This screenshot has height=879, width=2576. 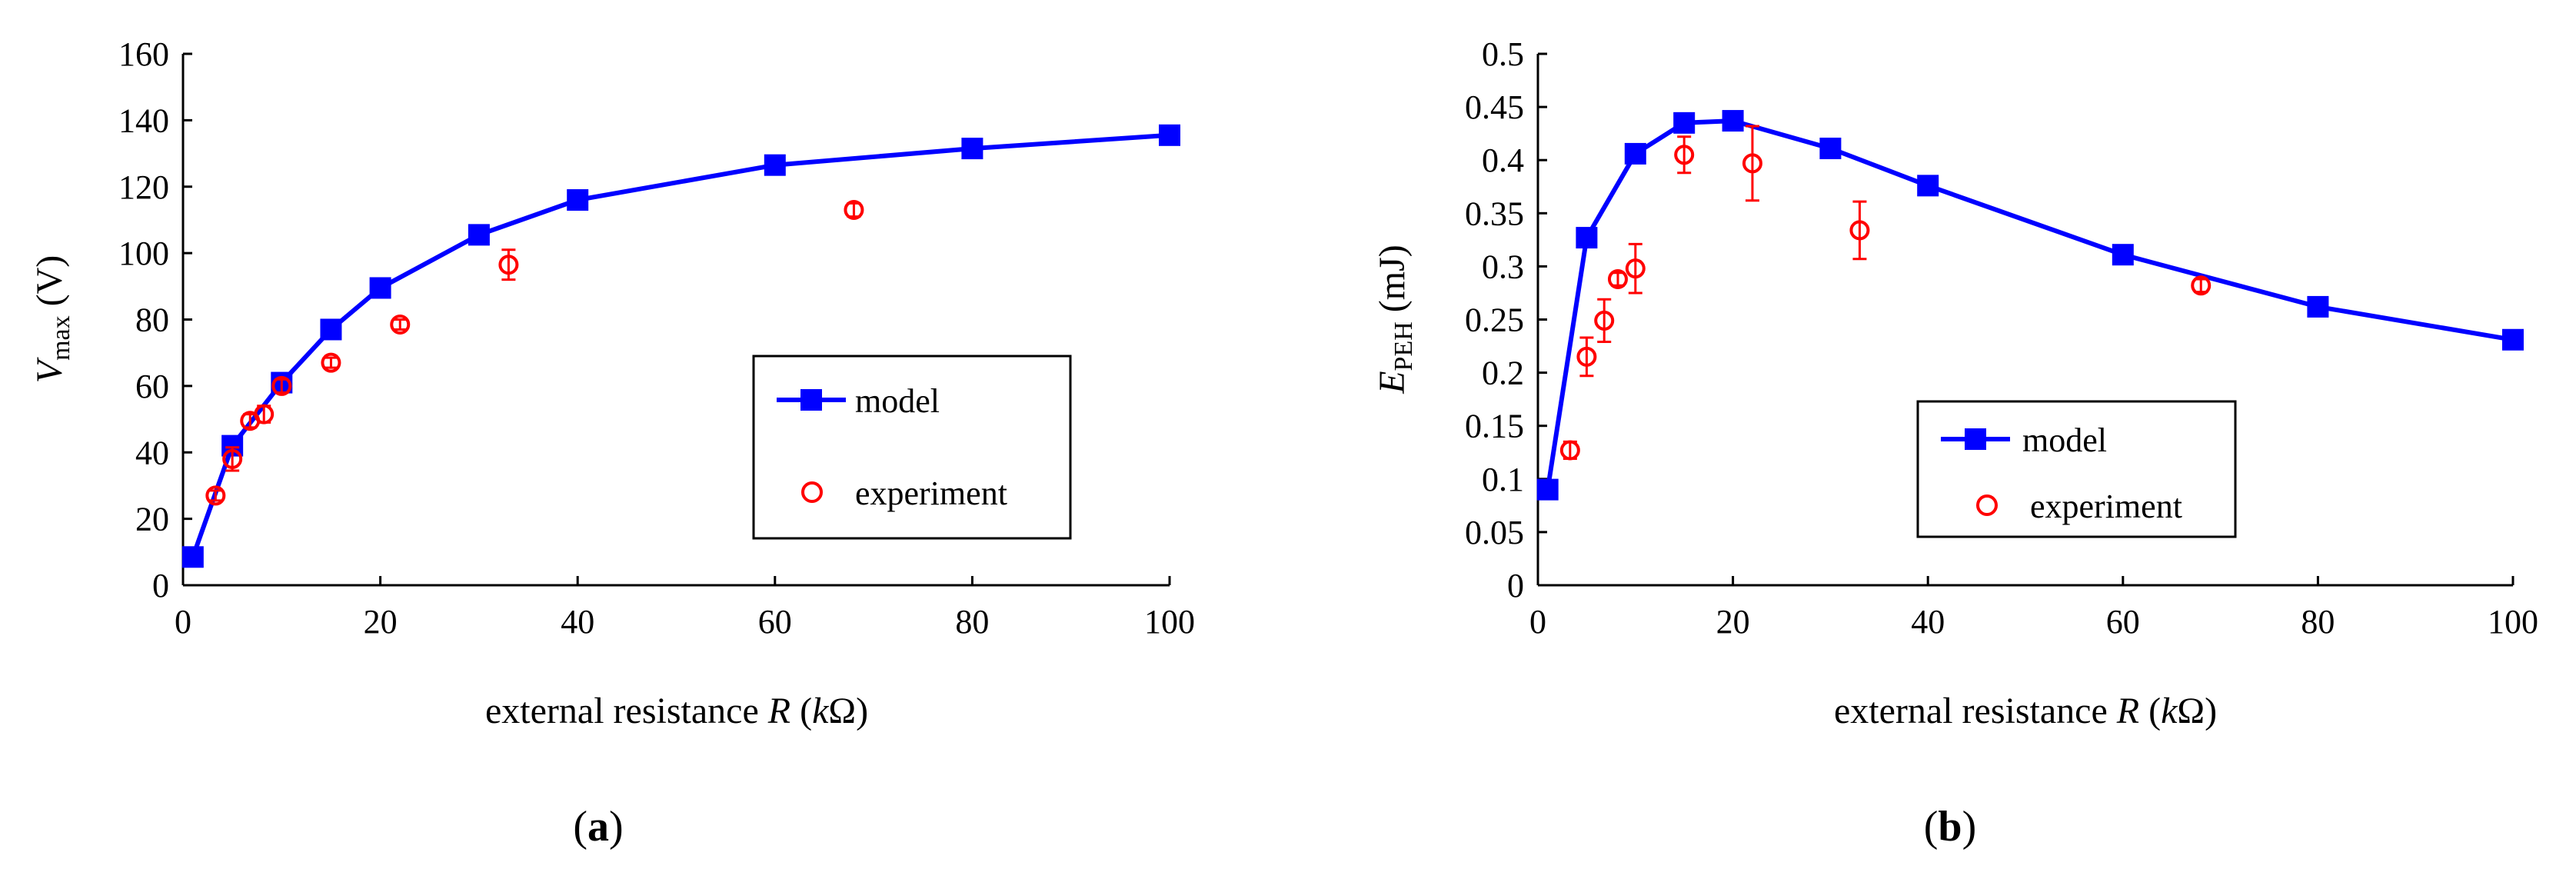 What do you see at coordinates (1395, 320) in the screenshot?
I see `y-axis-label-b: EPEH (mJ)` at bounding box center [1395, 320].